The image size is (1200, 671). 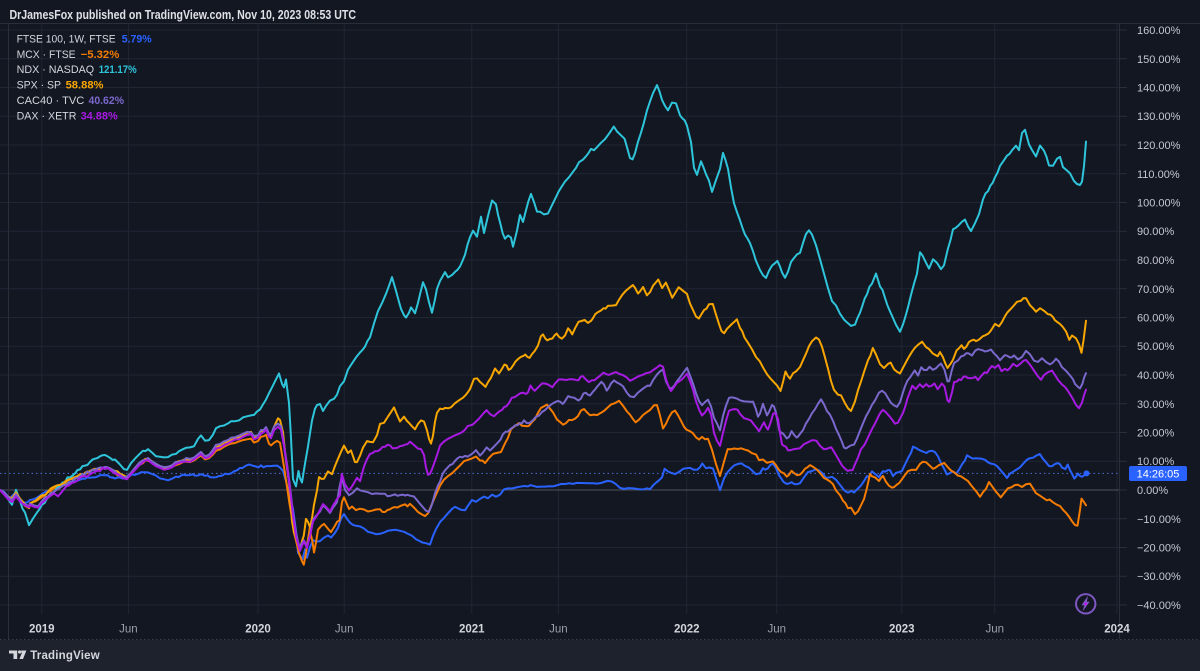 What do you see at coordinates (99, 116) in the screenshot?
I see `svg-text: 34.88%` at bounding box center [99, 116].